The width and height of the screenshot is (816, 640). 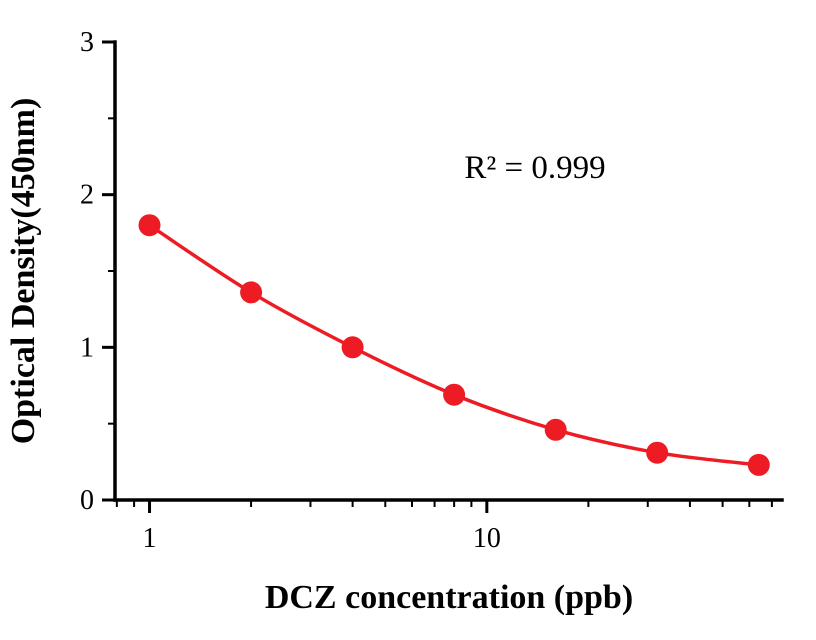 What do you see at coordinates (87, 500) in the screenshot?
I see `y-tick-label: 0` at bounding box center [87, 500].